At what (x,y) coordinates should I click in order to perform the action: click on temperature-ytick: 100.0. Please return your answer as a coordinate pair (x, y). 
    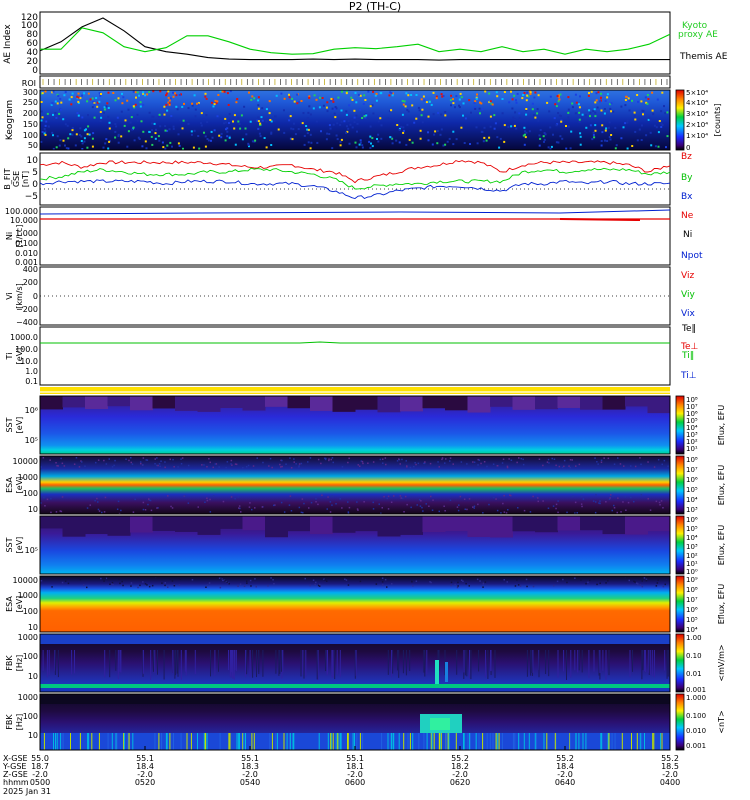
    Looking at the image, I should click on (26, 349).